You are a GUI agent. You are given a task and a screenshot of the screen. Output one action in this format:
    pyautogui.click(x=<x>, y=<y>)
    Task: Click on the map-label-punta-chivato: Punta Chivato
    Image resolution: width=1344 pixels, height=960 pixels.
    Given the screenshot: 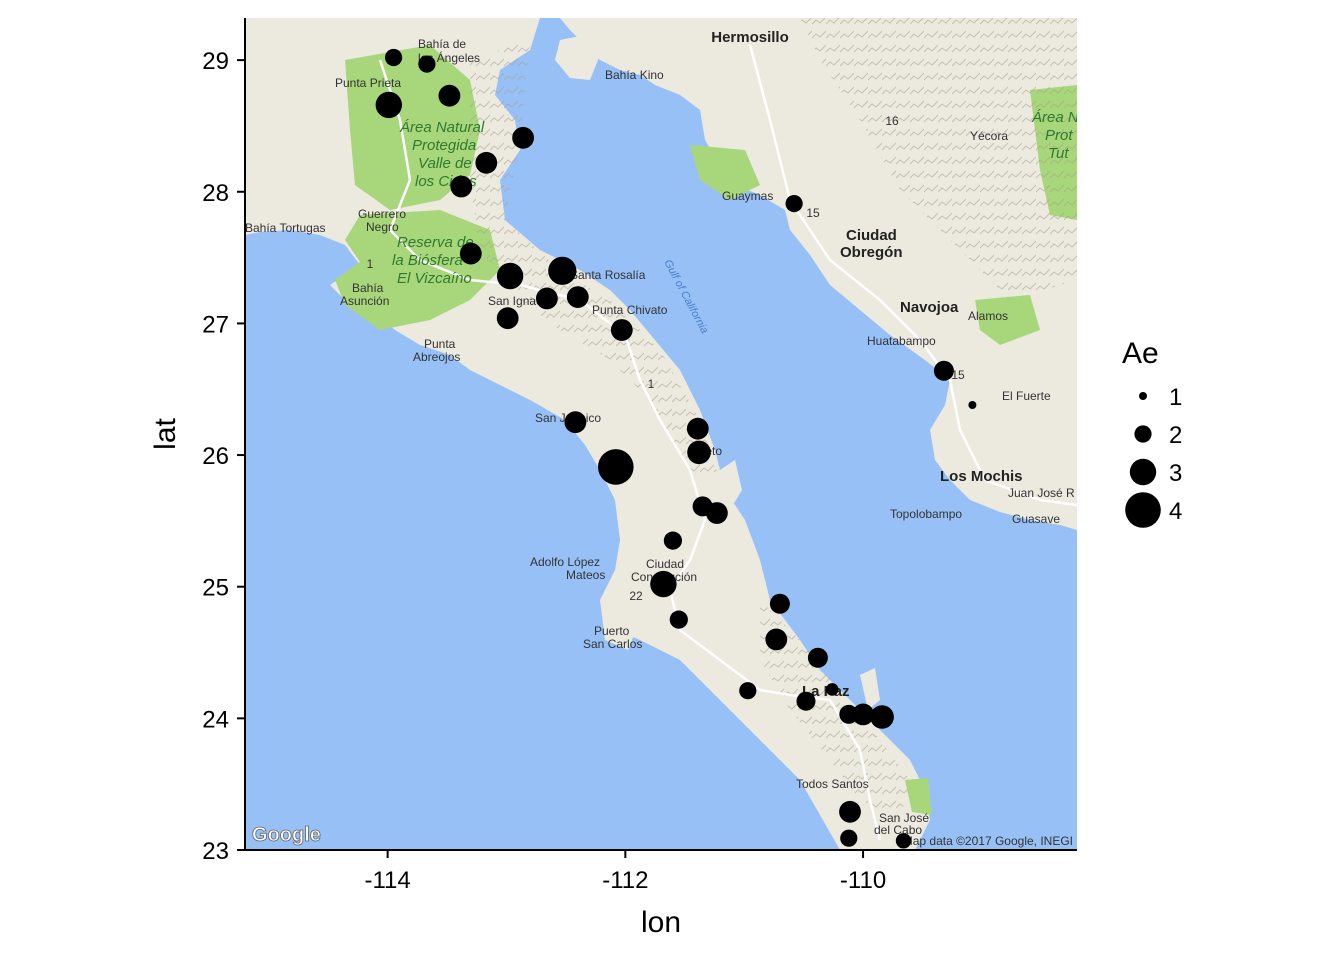 What is the action you would take?
    pyautogui.click(x=630, y=310)
    